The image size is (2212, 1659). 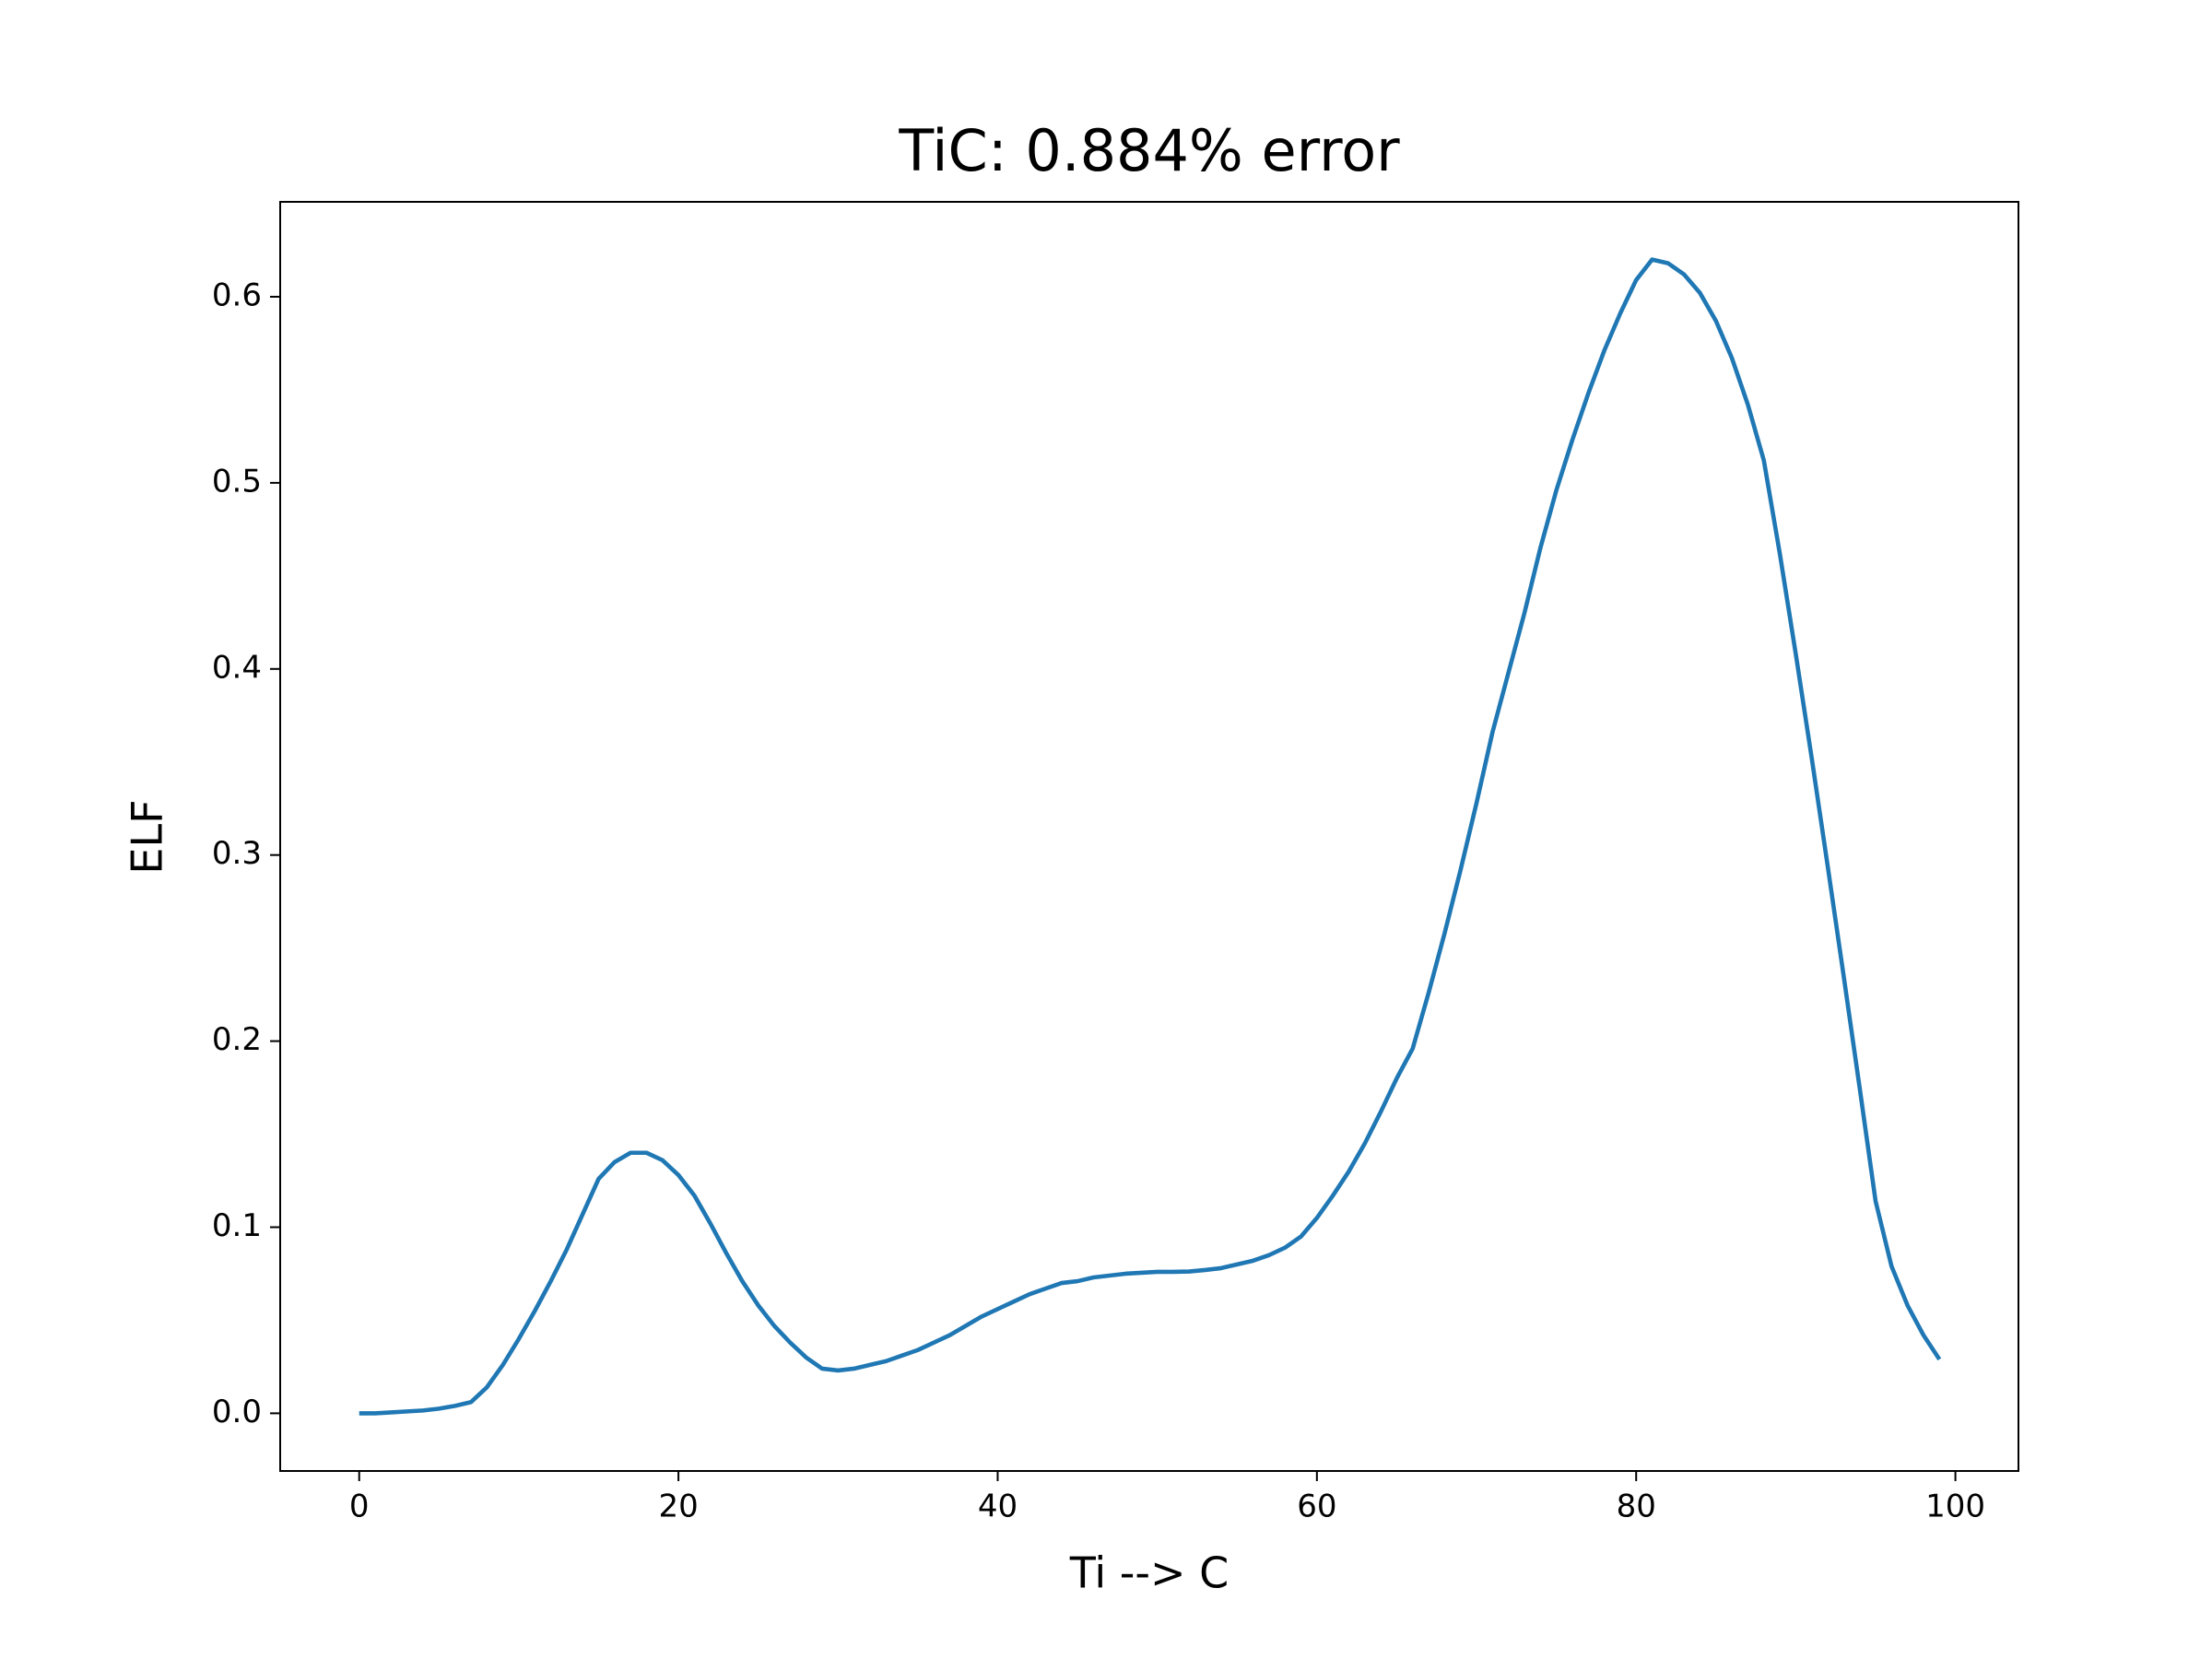 What do you see at coordinates (359, 1506) in the screenshot?
I see `x-tick-label: 0` at bounding box center [359, 1506].